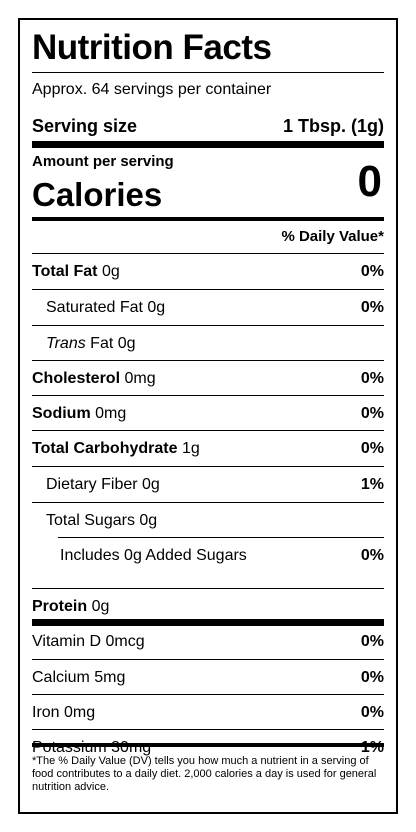  What do you see at coordinates (69, 747) in the screenshot?
I see `vitamin-name: Potassium` at bounding box center [69, 747].